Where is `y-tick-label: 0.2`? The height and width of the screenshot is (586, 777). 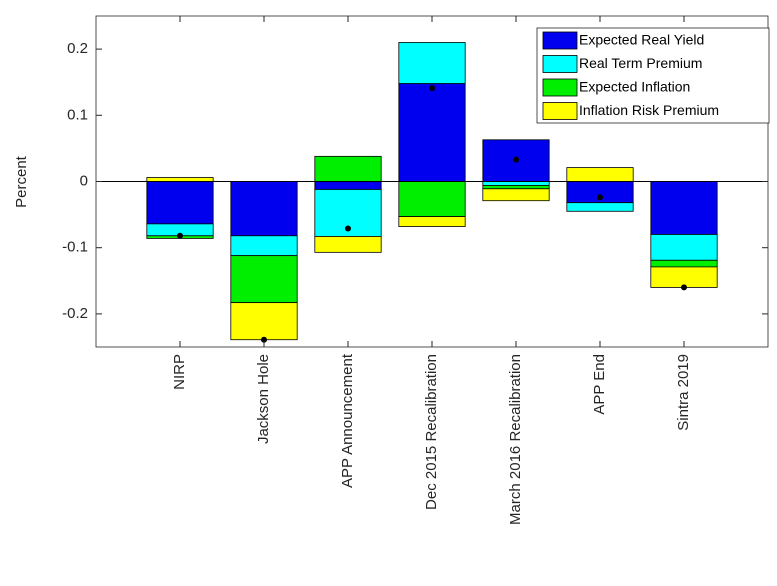 y-tick-label: 0.2 is located at coordinates (77, 48).